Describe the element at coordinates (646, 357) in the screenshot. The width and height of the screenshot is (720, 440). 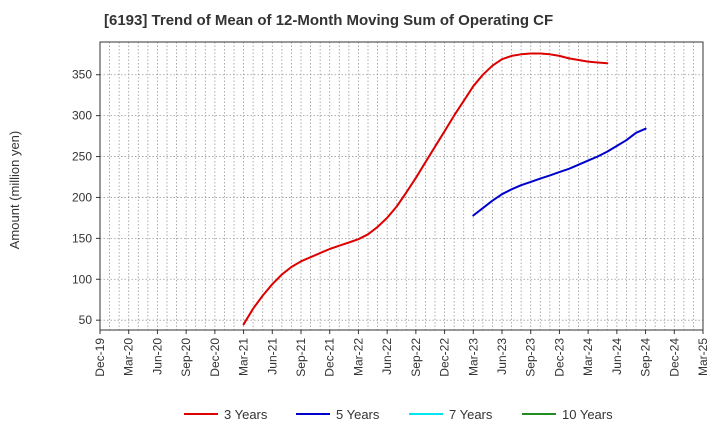
I see `x-tick-label: Sep-24` at that location.